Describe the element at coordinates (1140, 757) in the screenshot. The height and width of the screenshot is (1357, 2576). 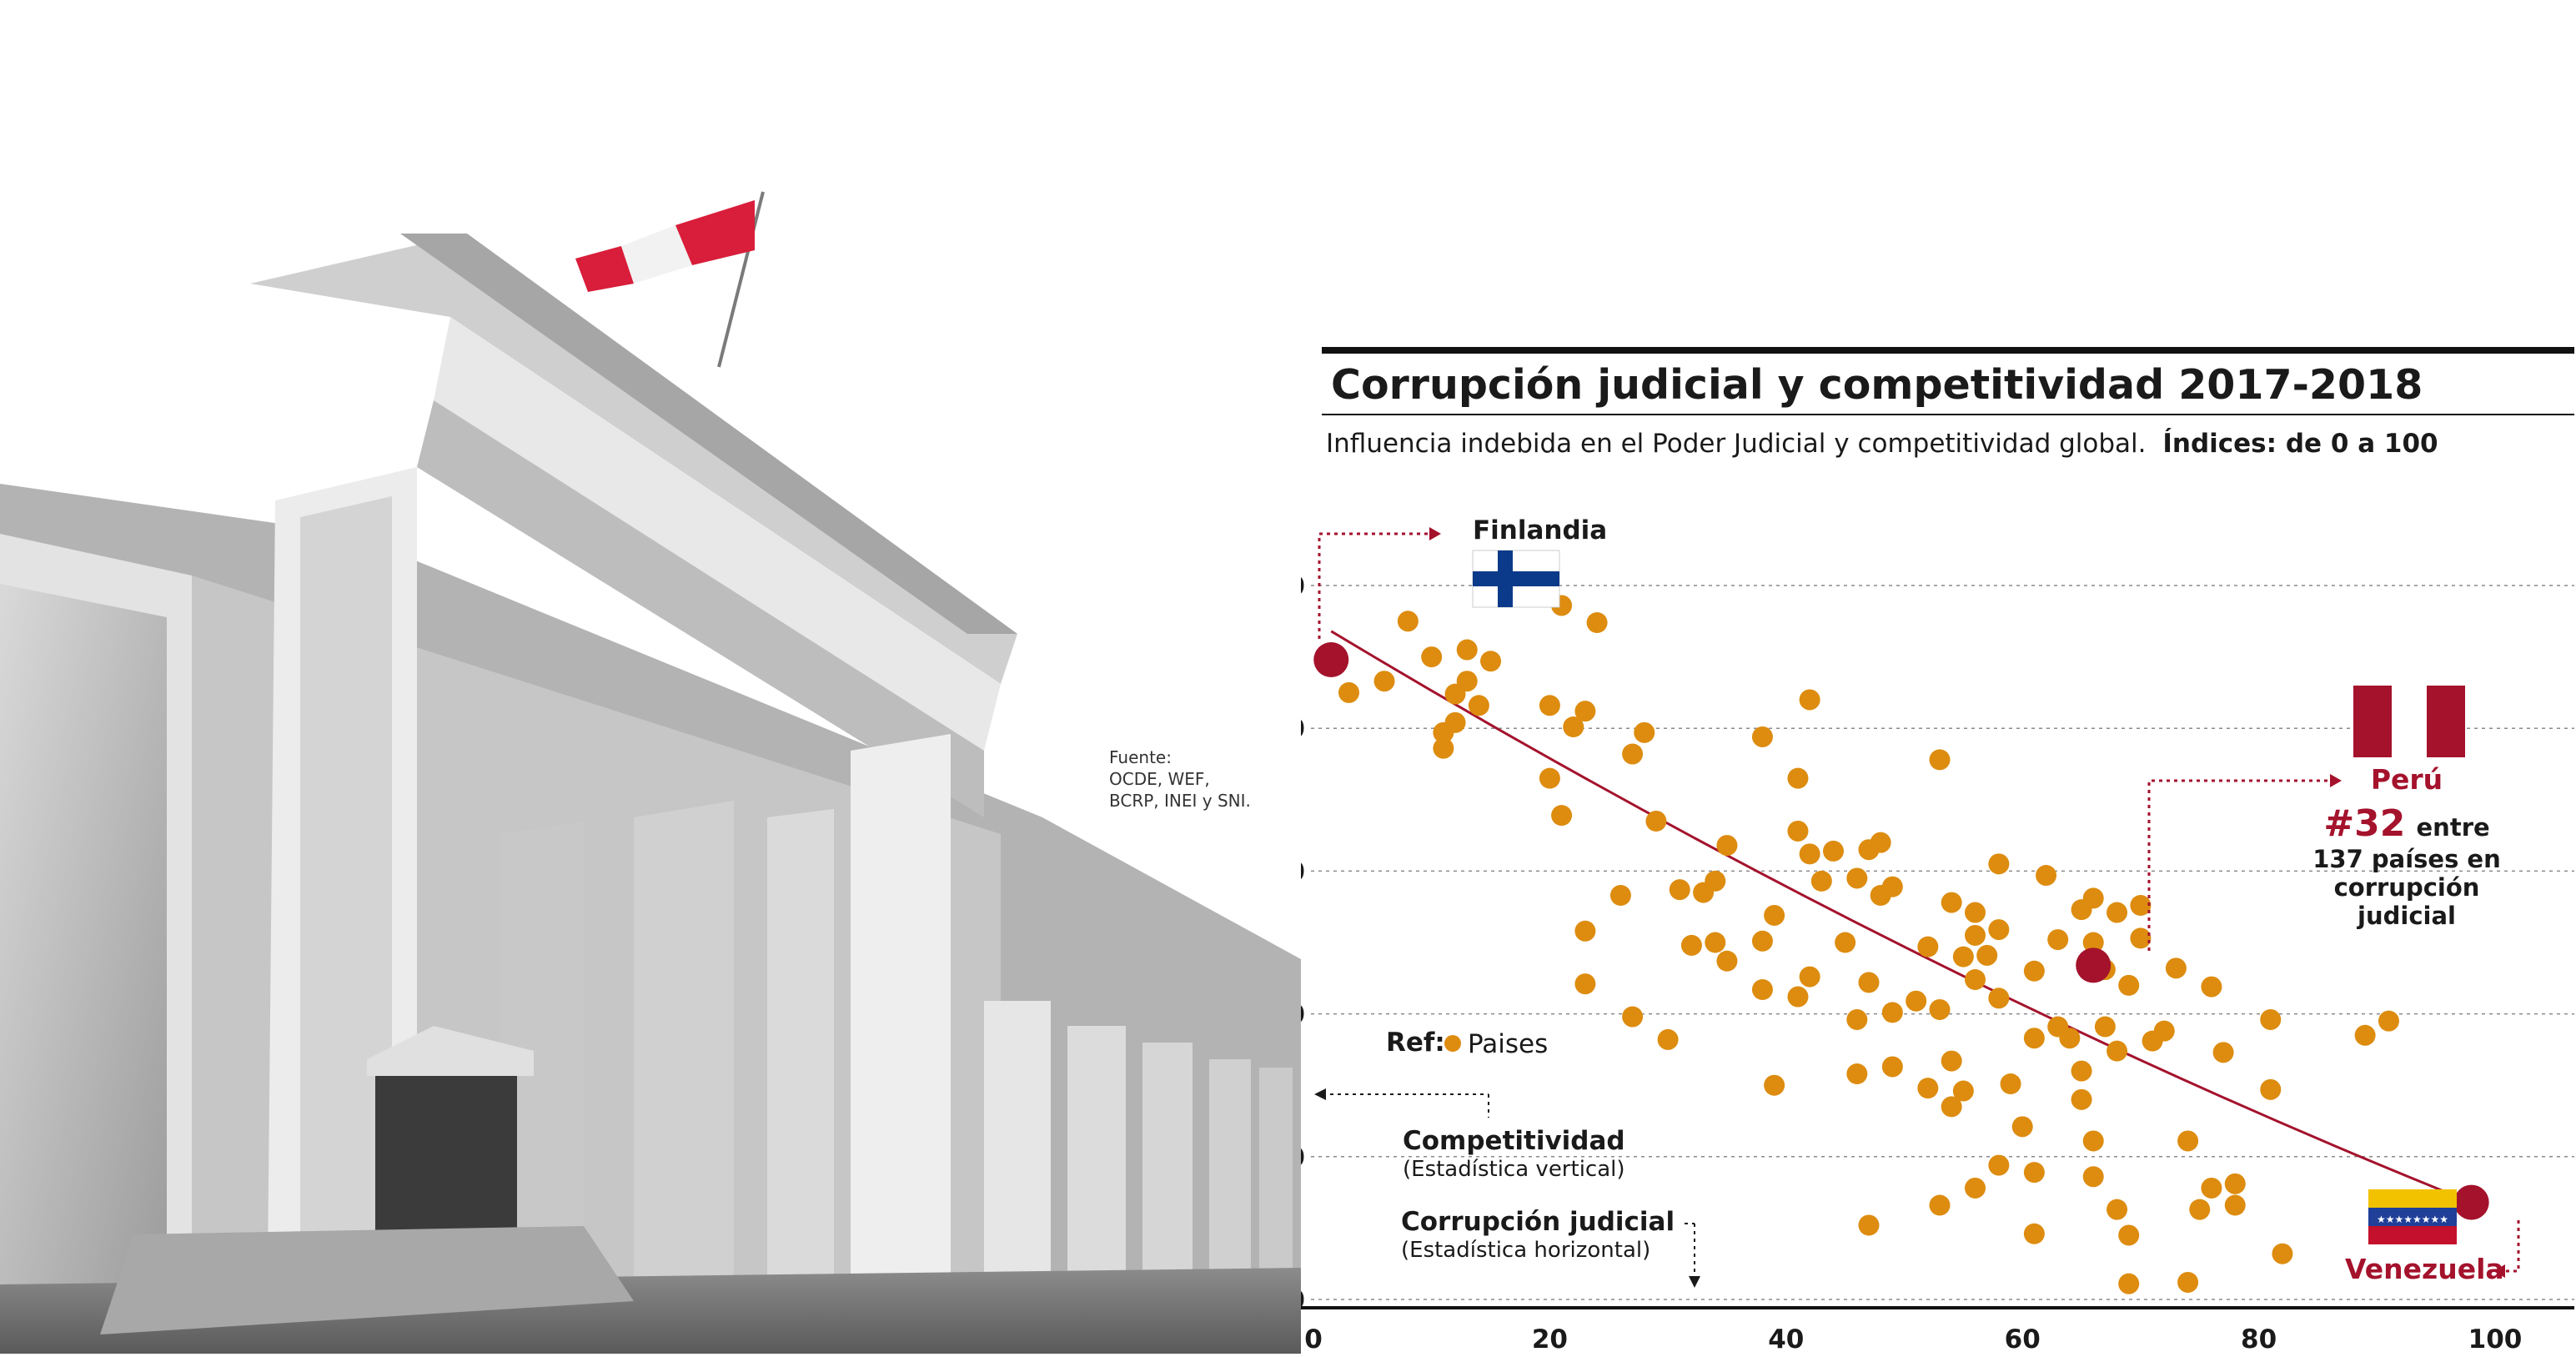
I see `source-label: Fuente:` at that location.